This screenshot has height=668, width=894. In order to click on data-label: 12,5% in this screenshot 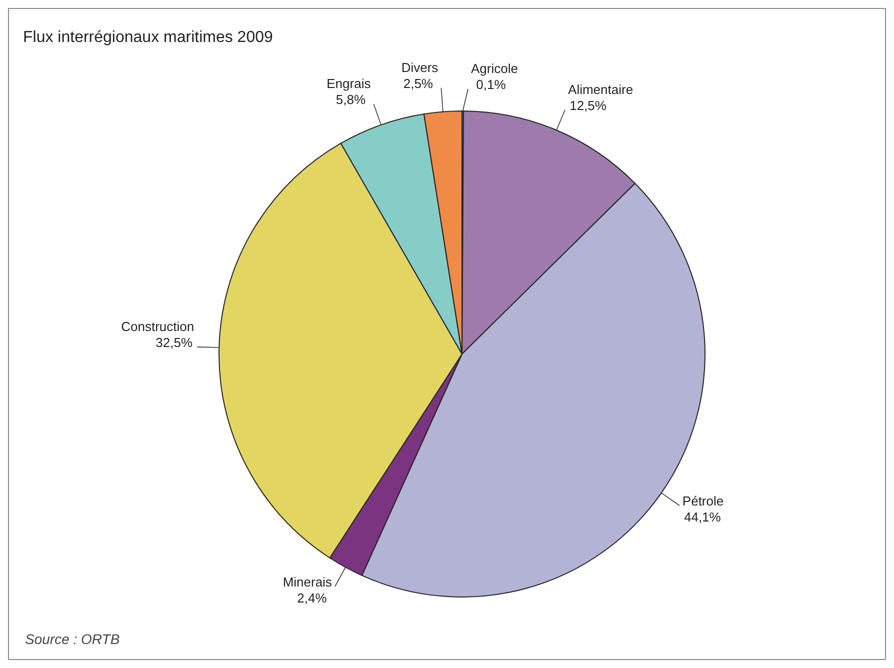, I will do `click(588, 105)`.